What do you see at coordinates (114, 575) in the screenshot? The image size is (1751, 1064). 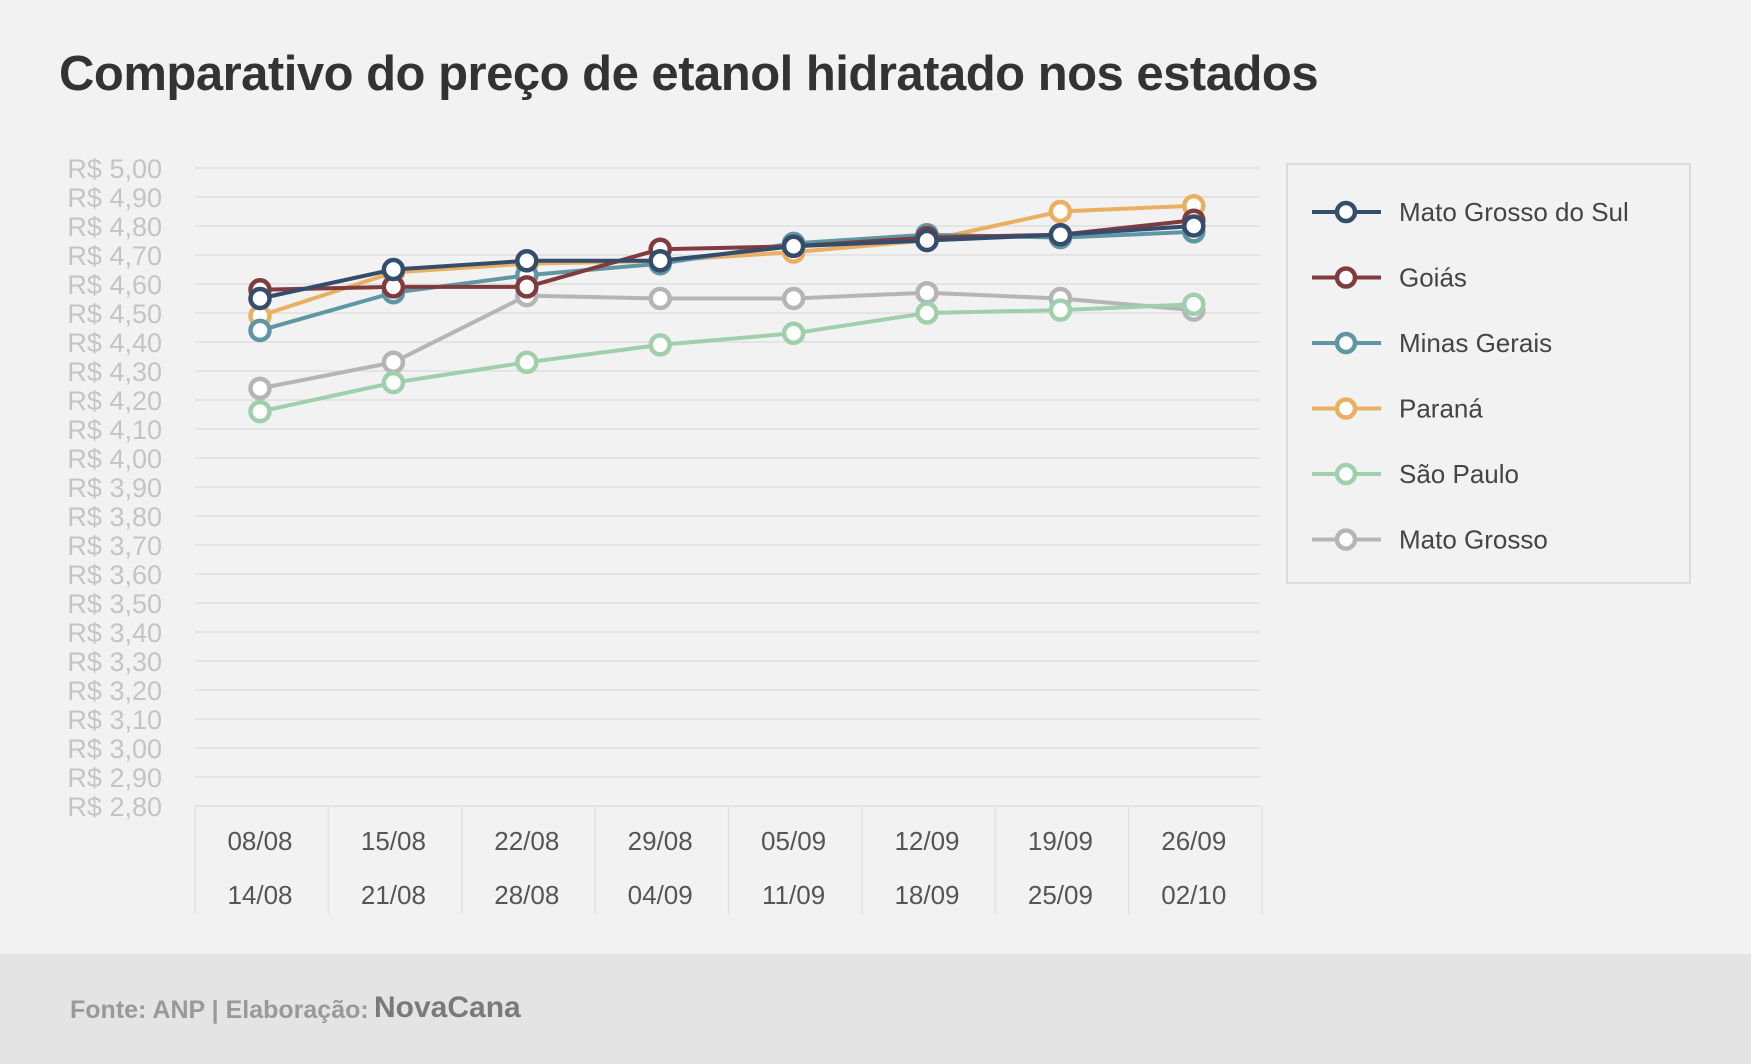 I see `y-tick-label: R$ 3,60` at bounding box center [114, 575].